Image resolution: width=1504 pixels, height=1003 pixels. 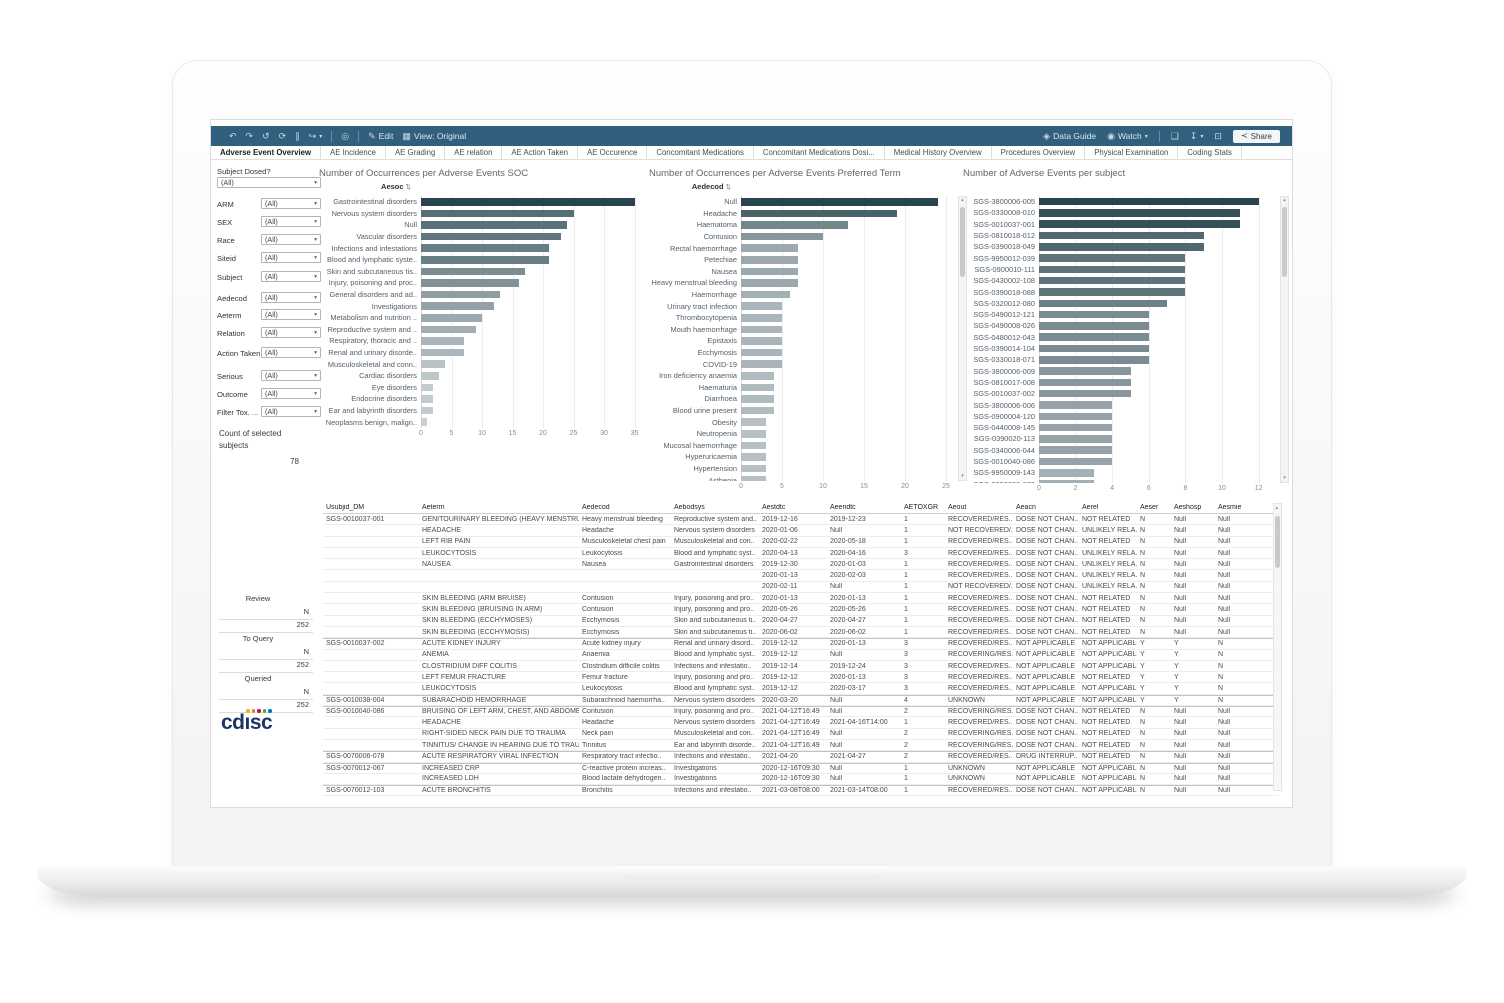 I want to click on pause-icon: ∥, so click(x=297, y=135).